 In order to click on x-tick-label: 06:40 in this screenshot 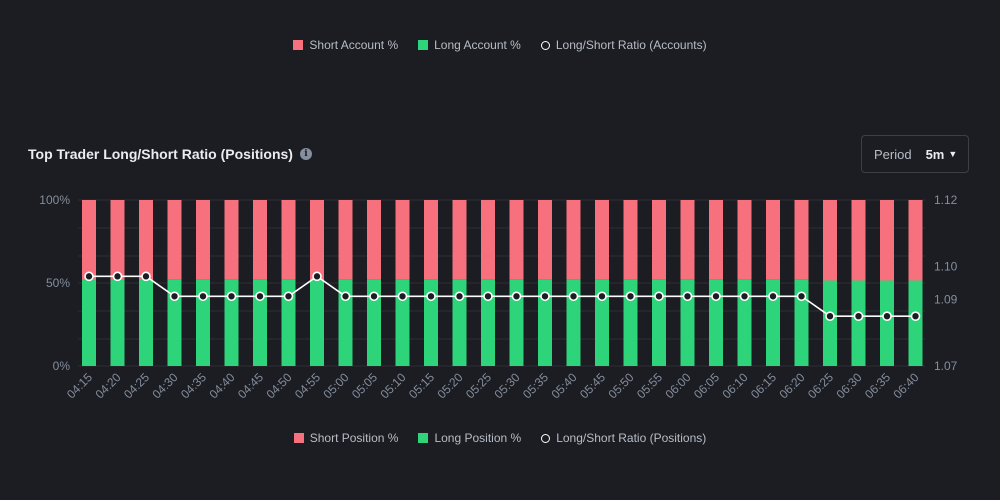, I will do `click(905, 385)`.